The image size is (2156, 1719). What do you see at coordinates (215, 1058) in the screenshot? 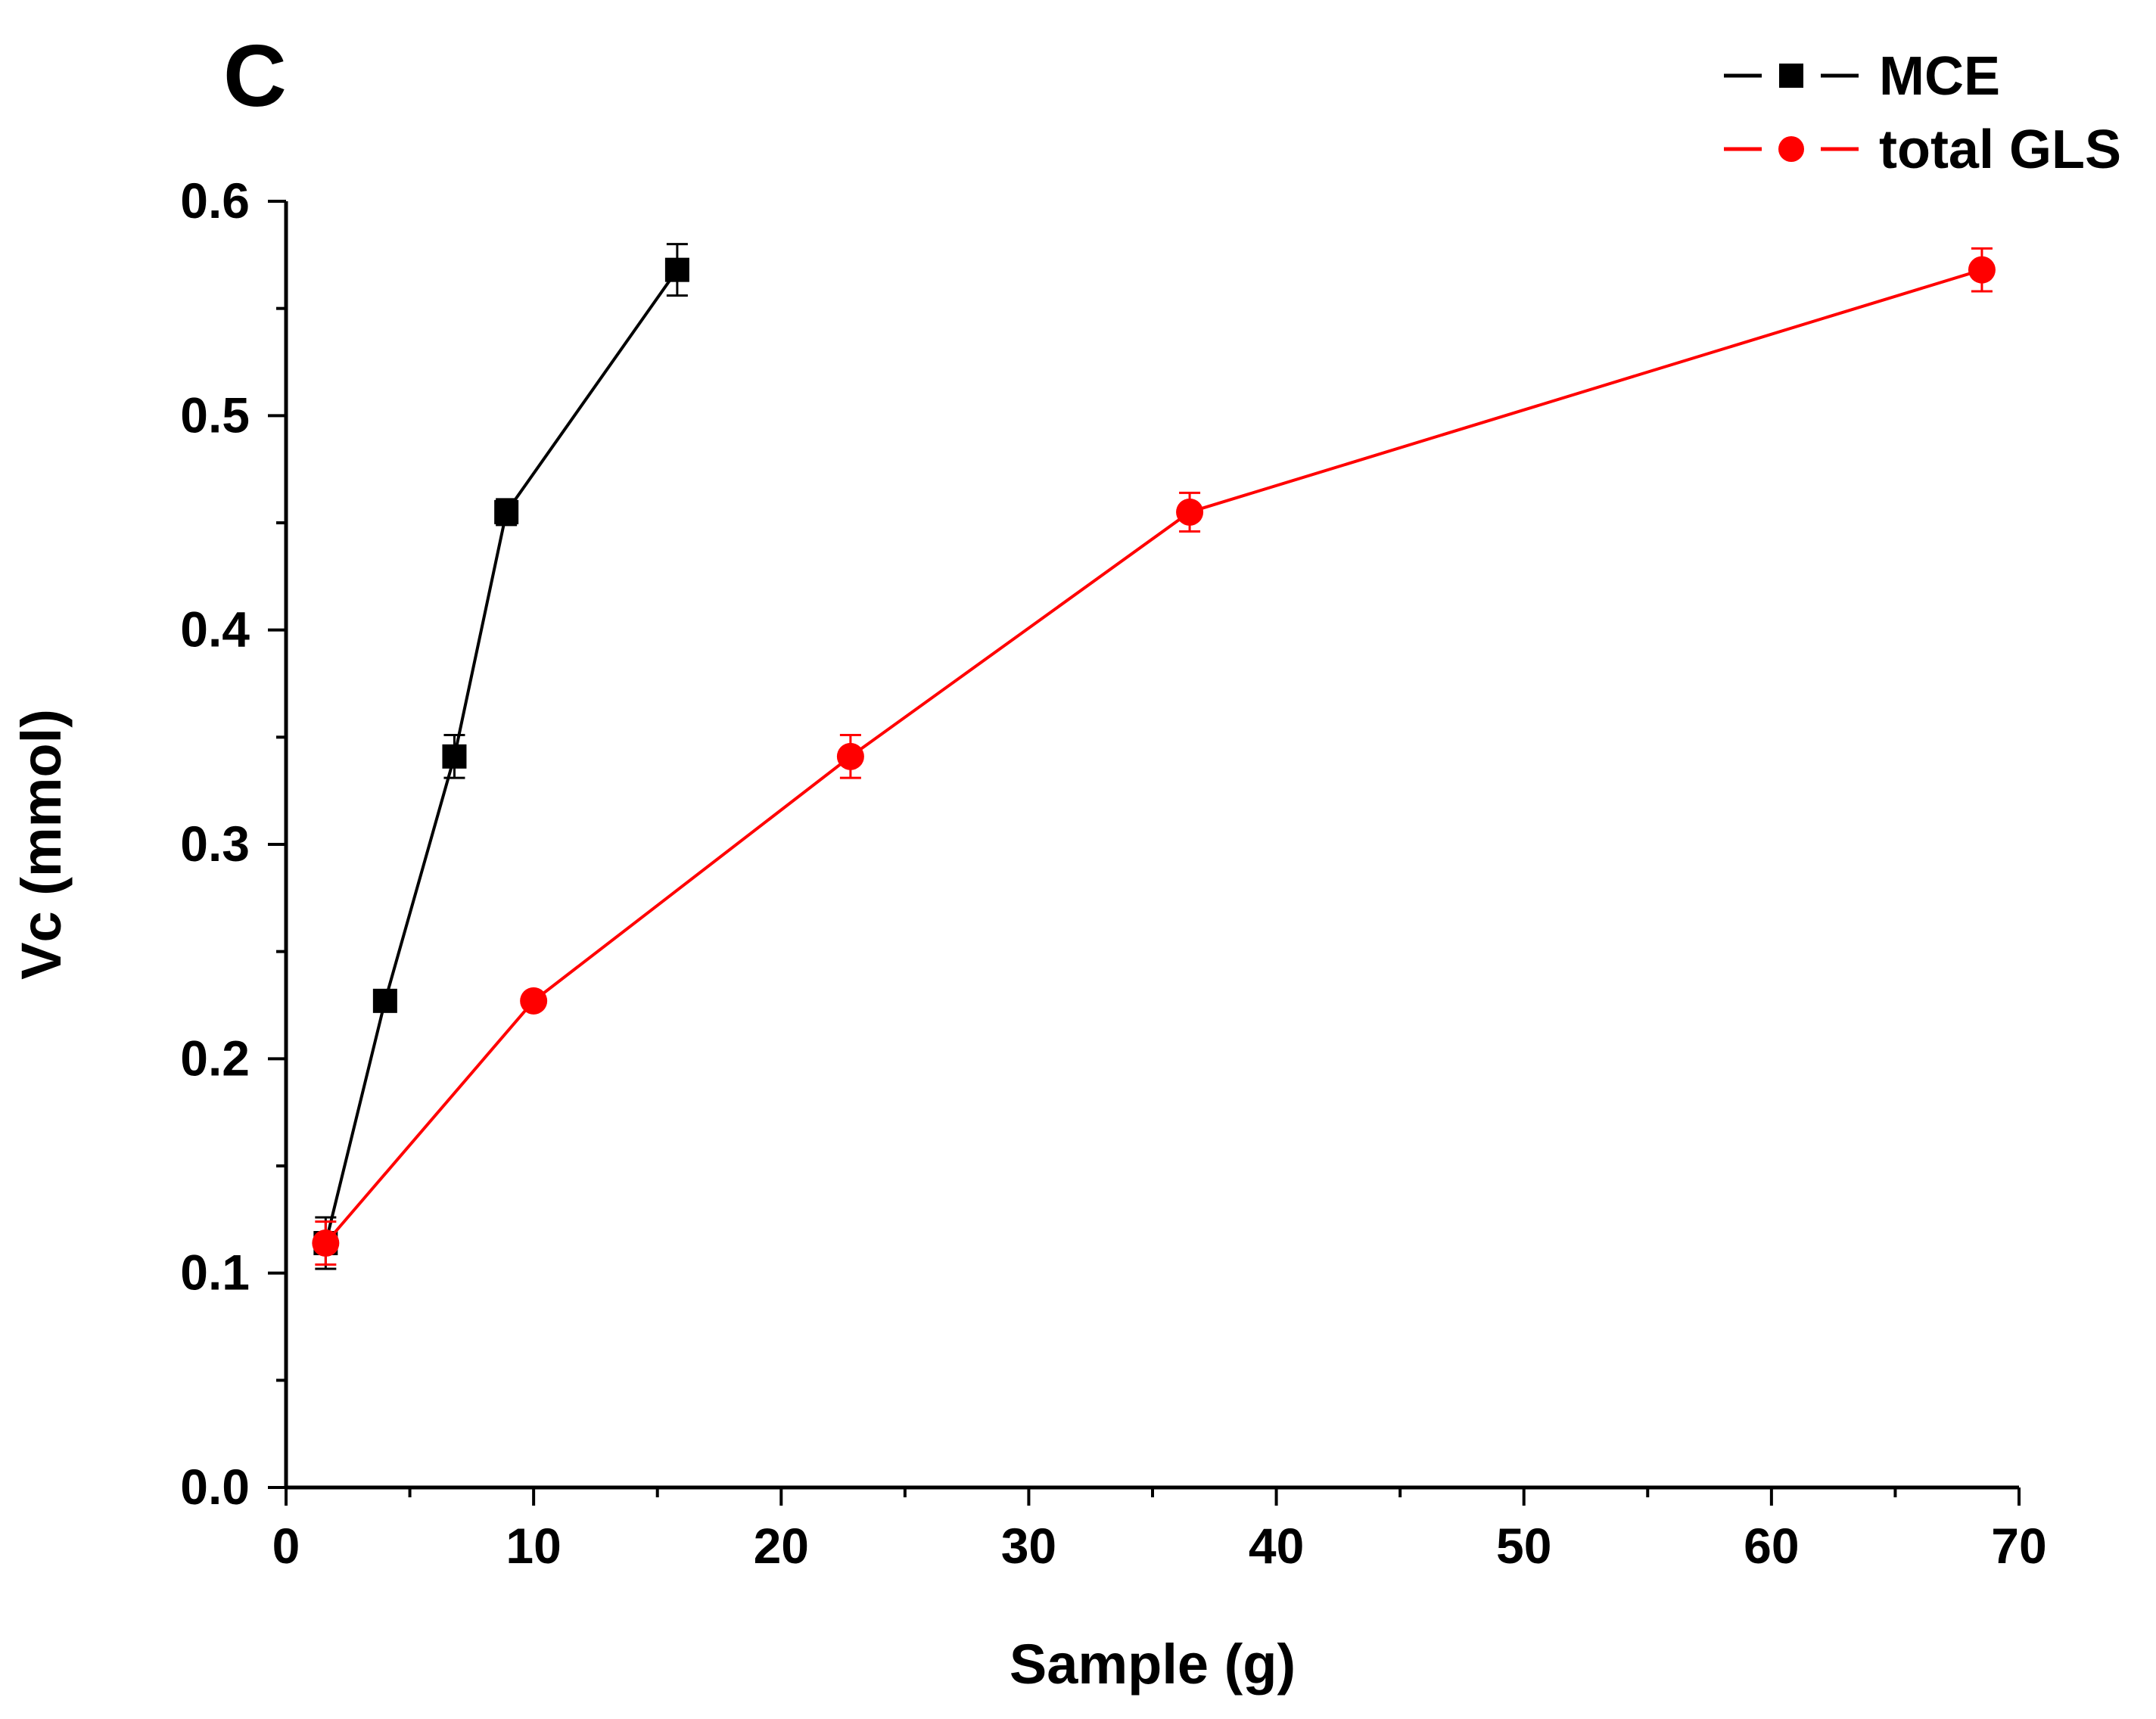
I see `y-tick-label: 0.2` at bounding box center [215, 1058].